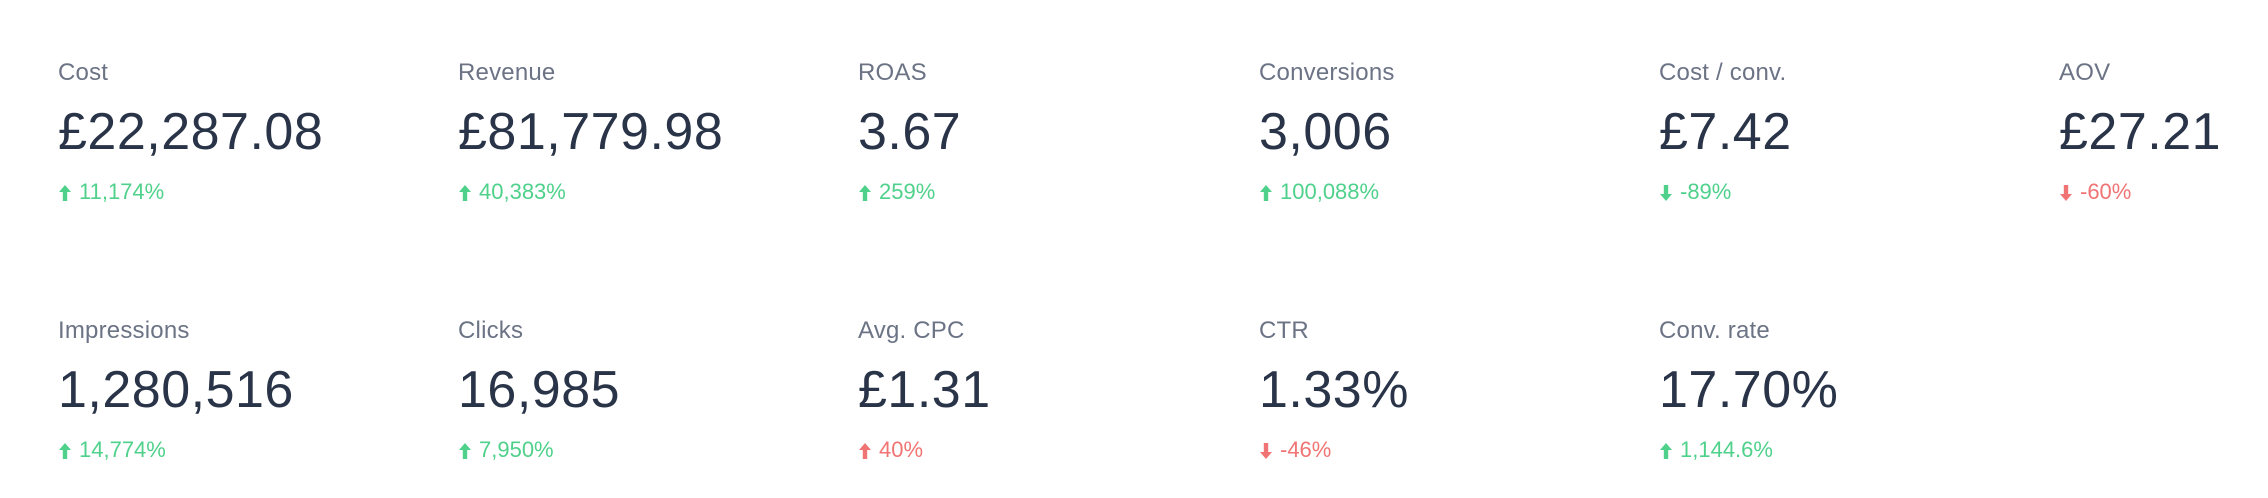 Image resolution: width=2268 pixels, height=498 pixels. I want to click on kpi-change: 40,383%, so click(512, 192).